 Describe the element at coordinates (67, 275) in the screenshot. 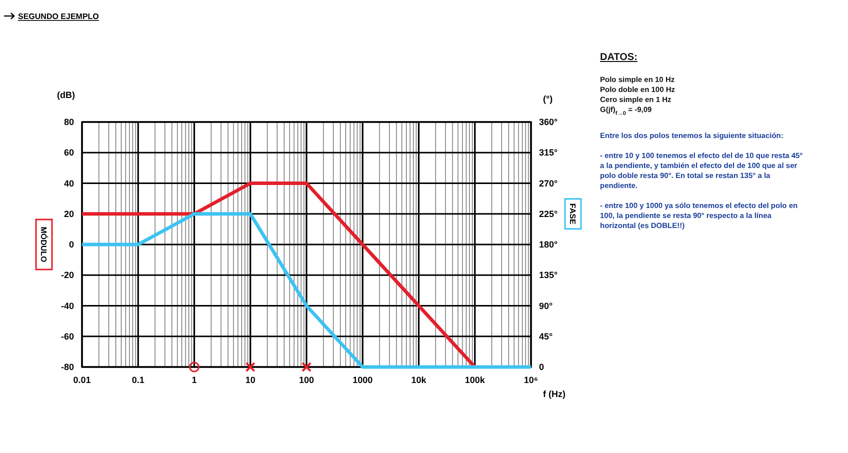

I see `y-tick-label: -20` at that location.